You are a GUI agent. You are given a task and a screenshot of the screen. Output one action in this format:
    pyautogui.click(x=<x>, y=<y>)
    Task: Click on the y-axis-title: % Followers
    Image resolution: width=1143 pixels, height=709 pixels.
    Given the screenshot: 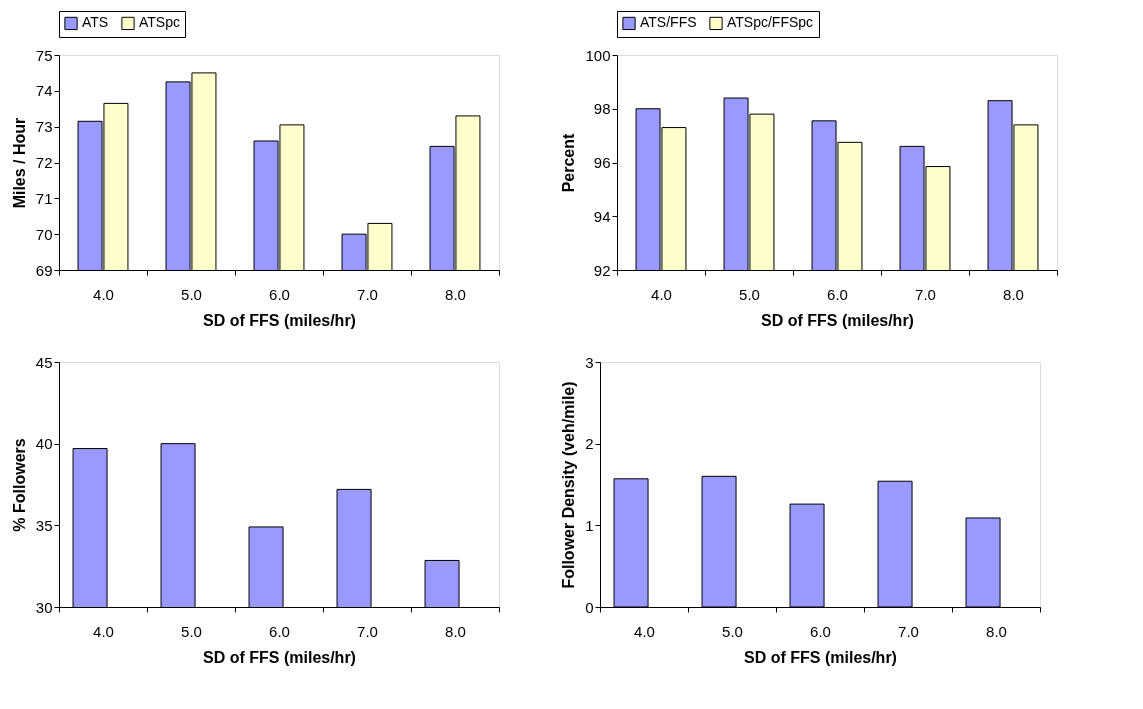 What is the action you would take?
    pyautogui.click(x=19, y=485)
    